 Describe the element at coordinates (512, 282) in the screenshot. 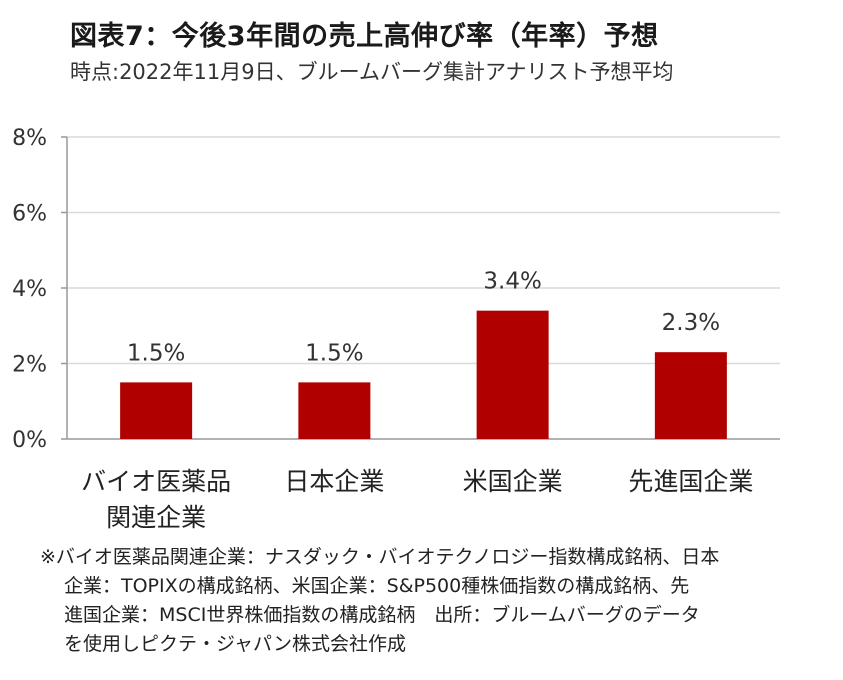

I see `data-label: 3.4%` at that location.